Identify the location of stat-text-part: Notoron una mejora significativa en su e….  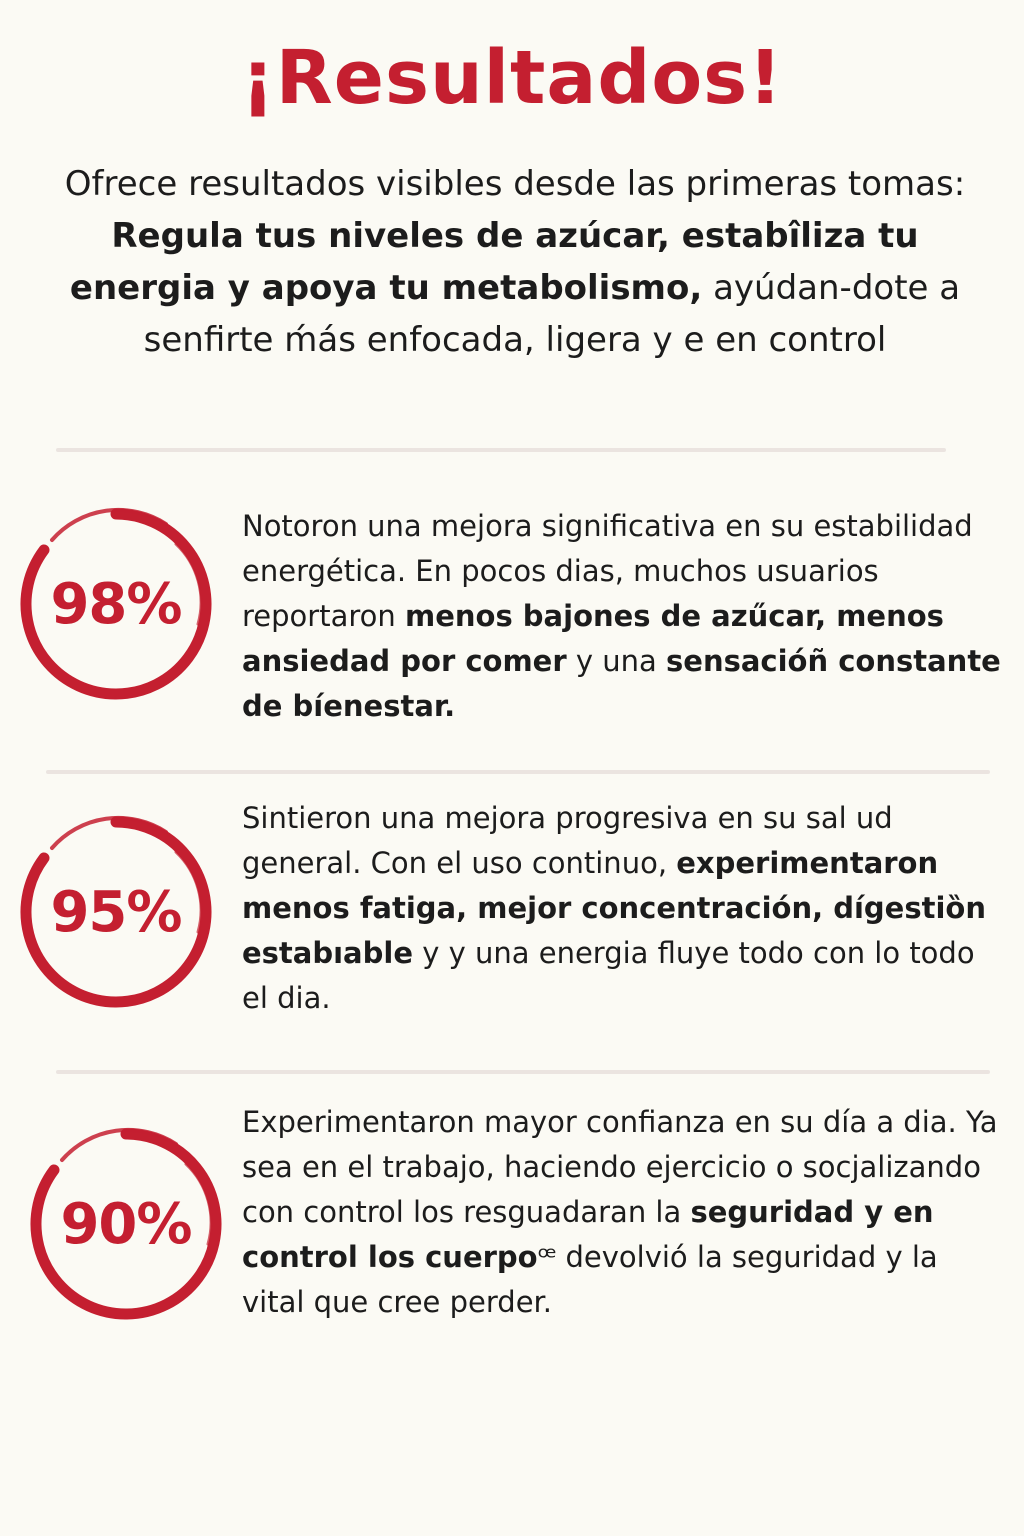
(607, 571).